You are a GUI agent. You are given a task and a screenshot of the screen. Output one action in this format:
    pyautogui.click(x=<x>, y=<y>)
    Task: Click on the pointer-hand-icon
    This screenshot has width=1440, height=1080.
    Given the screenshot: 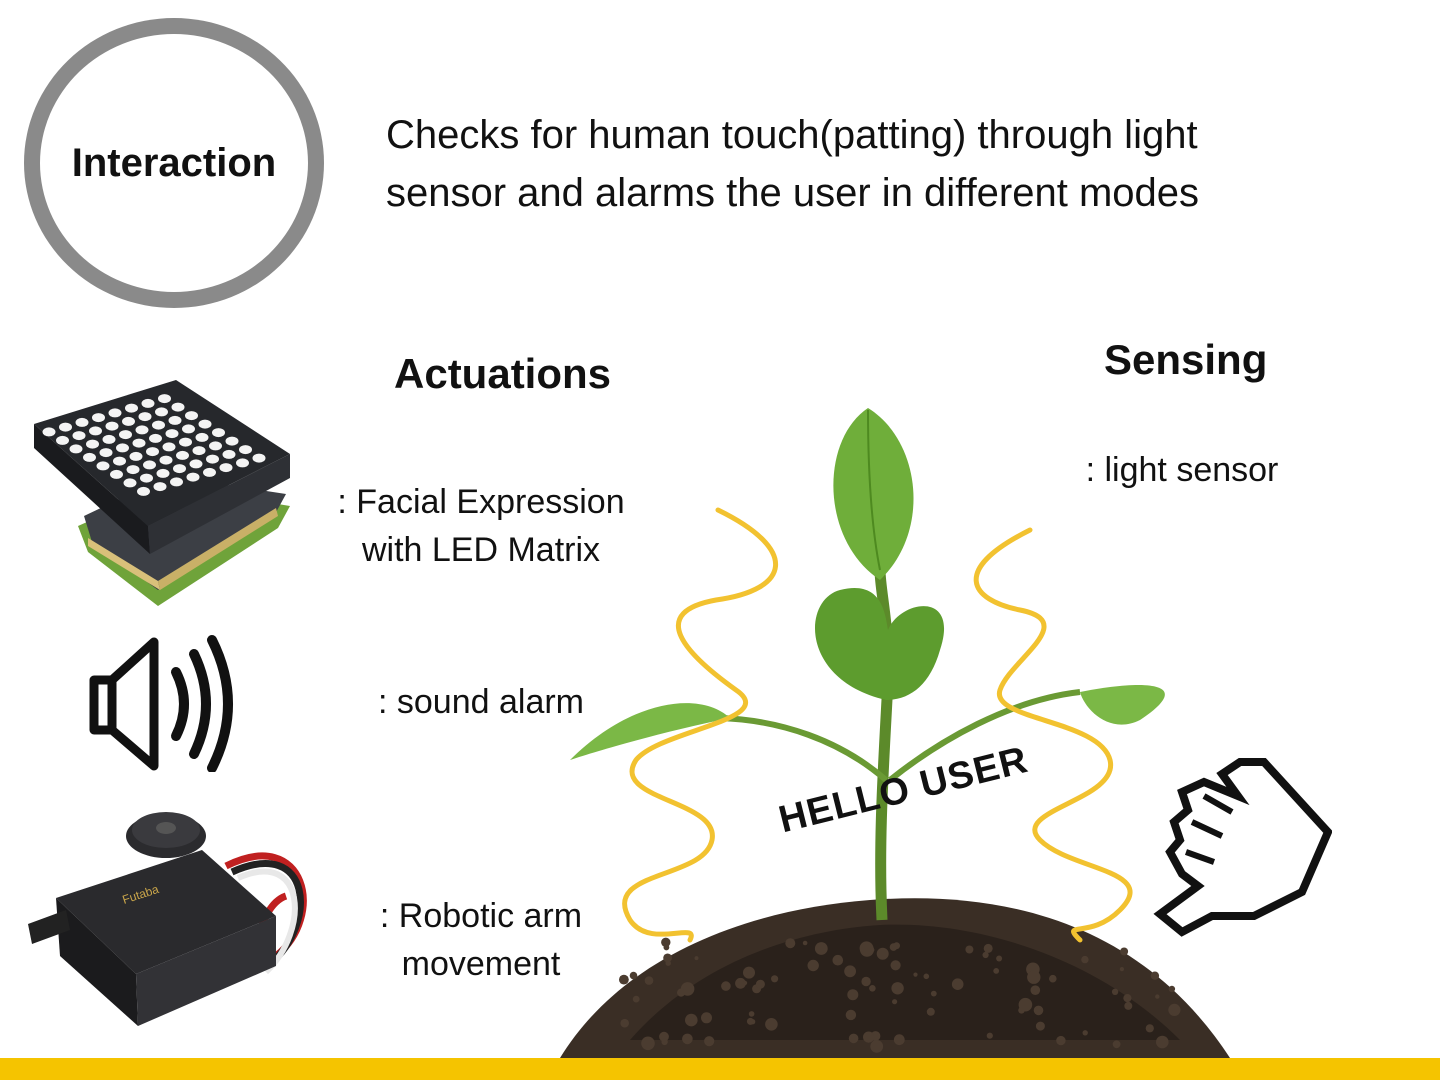 What is the action you would take?
    pyautogui.click(x=1242, y=851)
    